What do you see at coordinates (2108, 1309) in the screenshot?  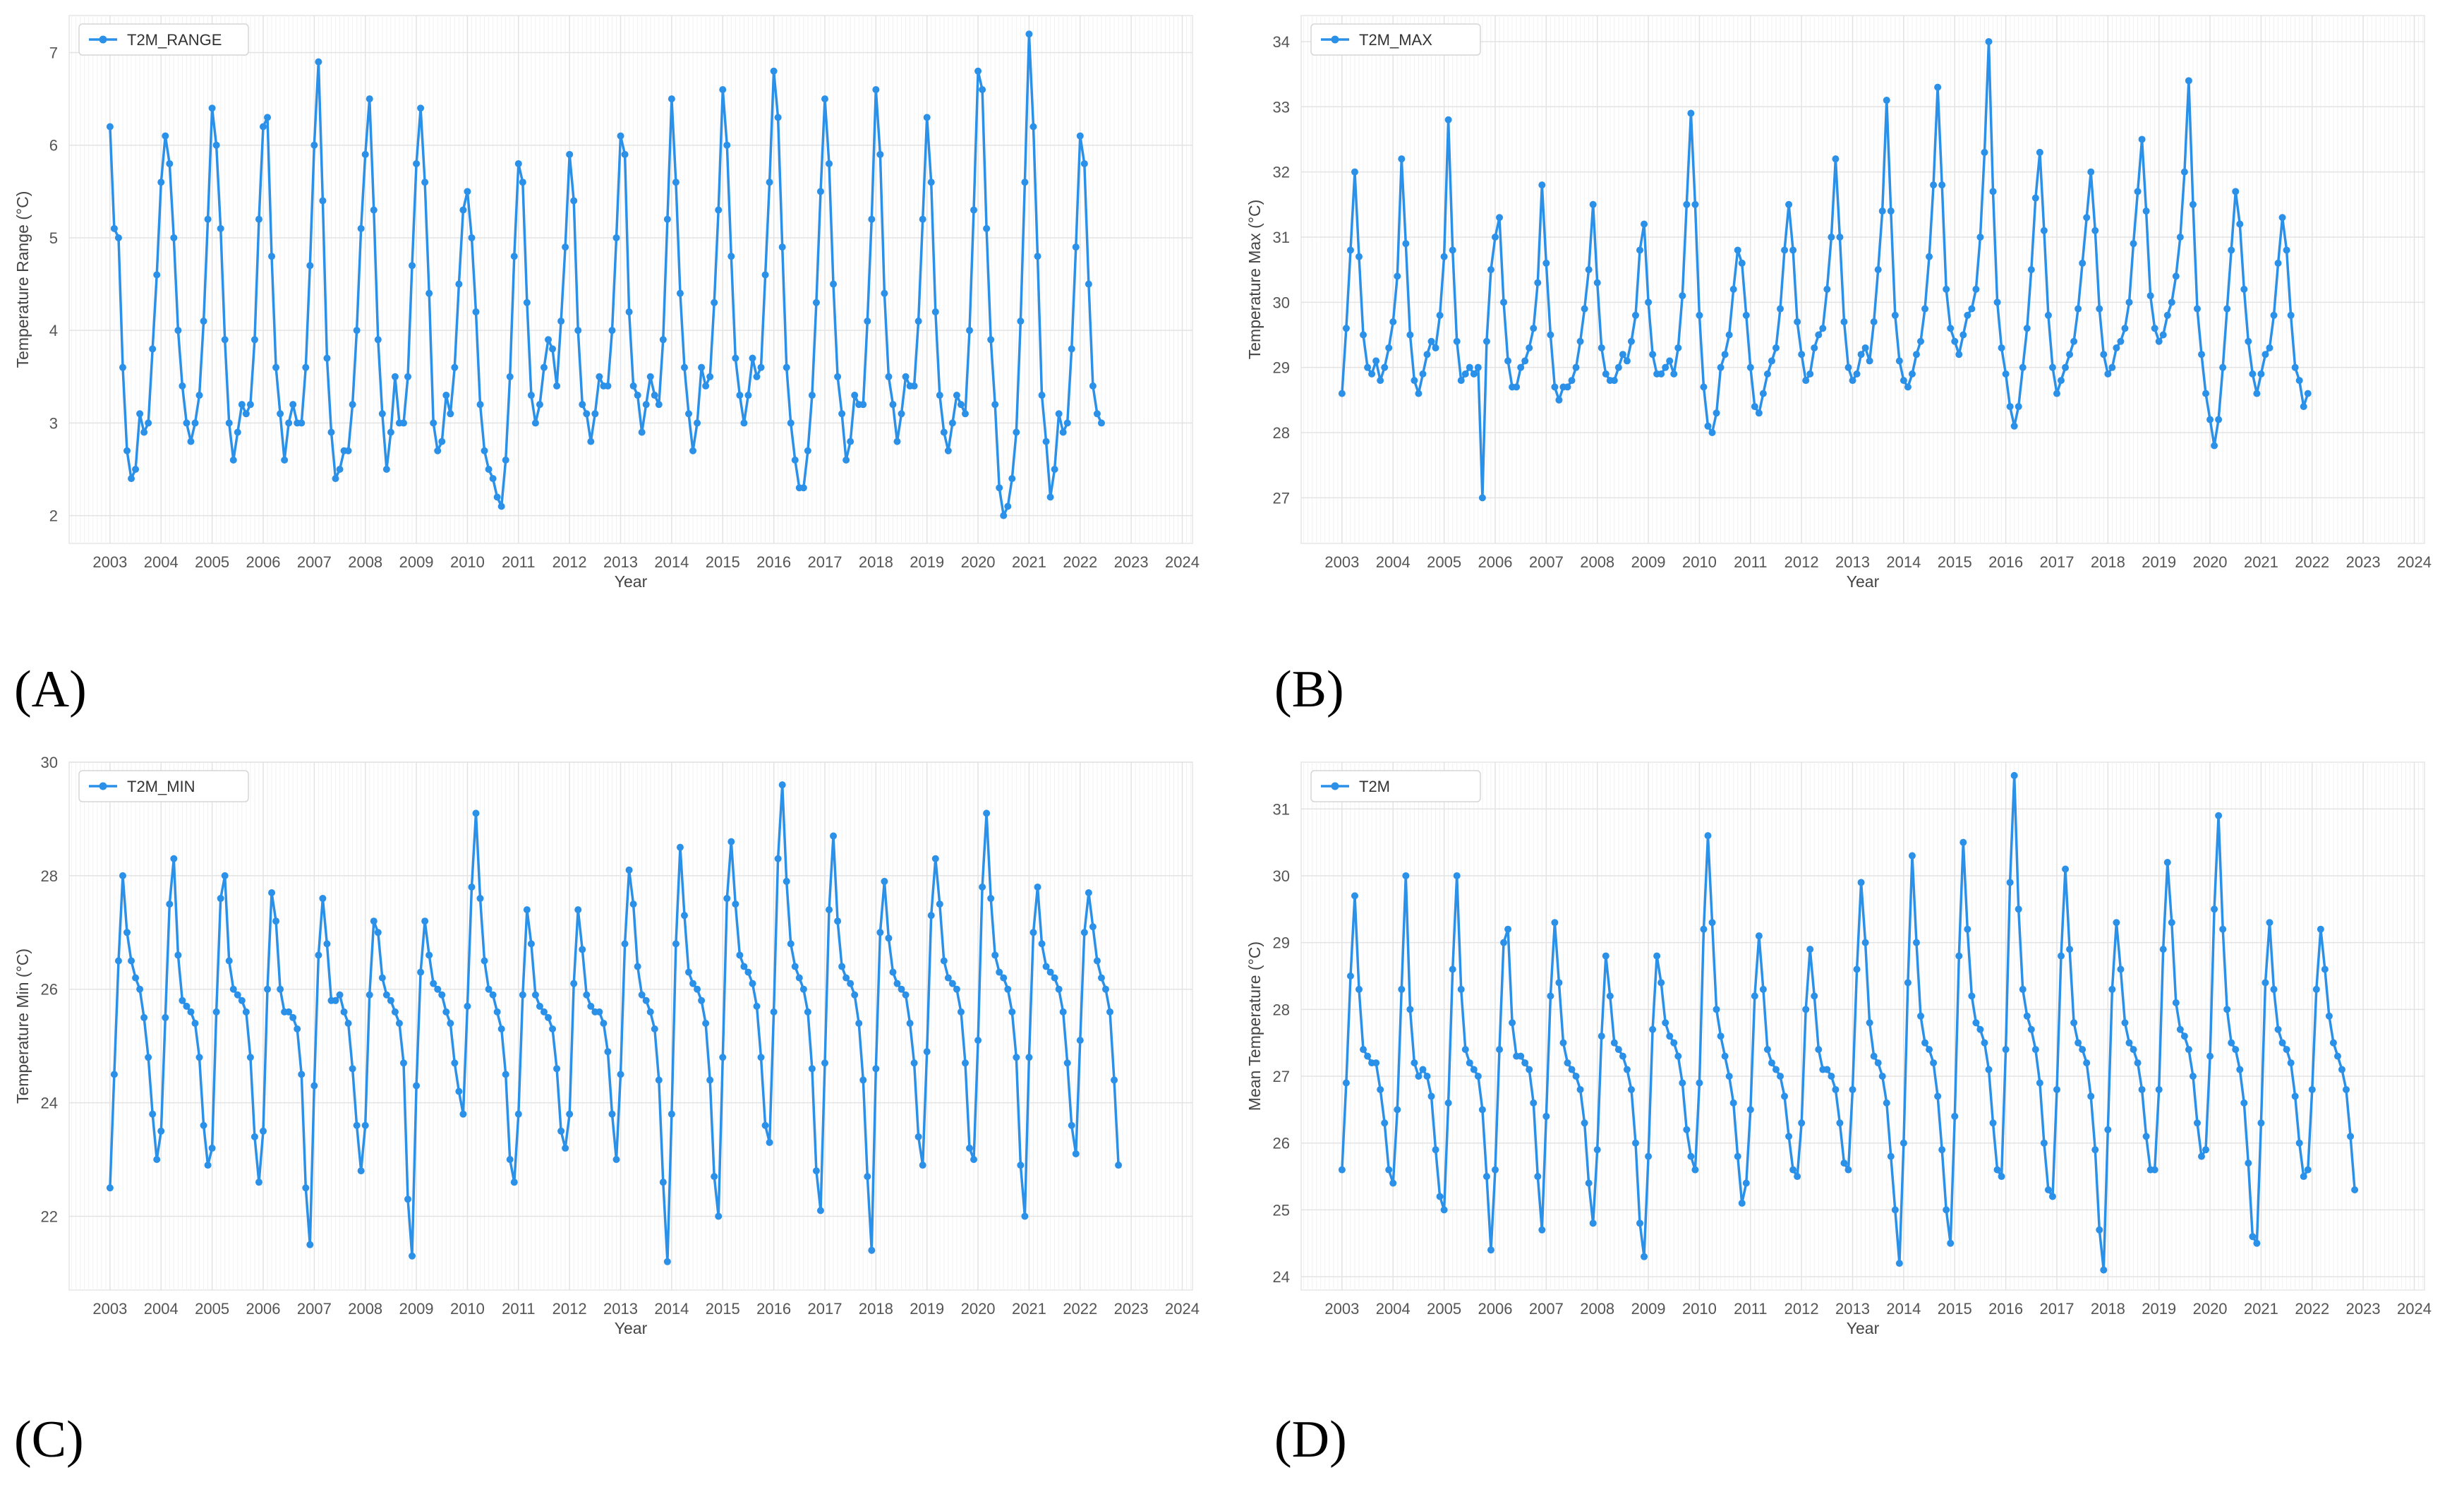 I see `x-tick-label: 2018` at bounding box center [2108, 1309].